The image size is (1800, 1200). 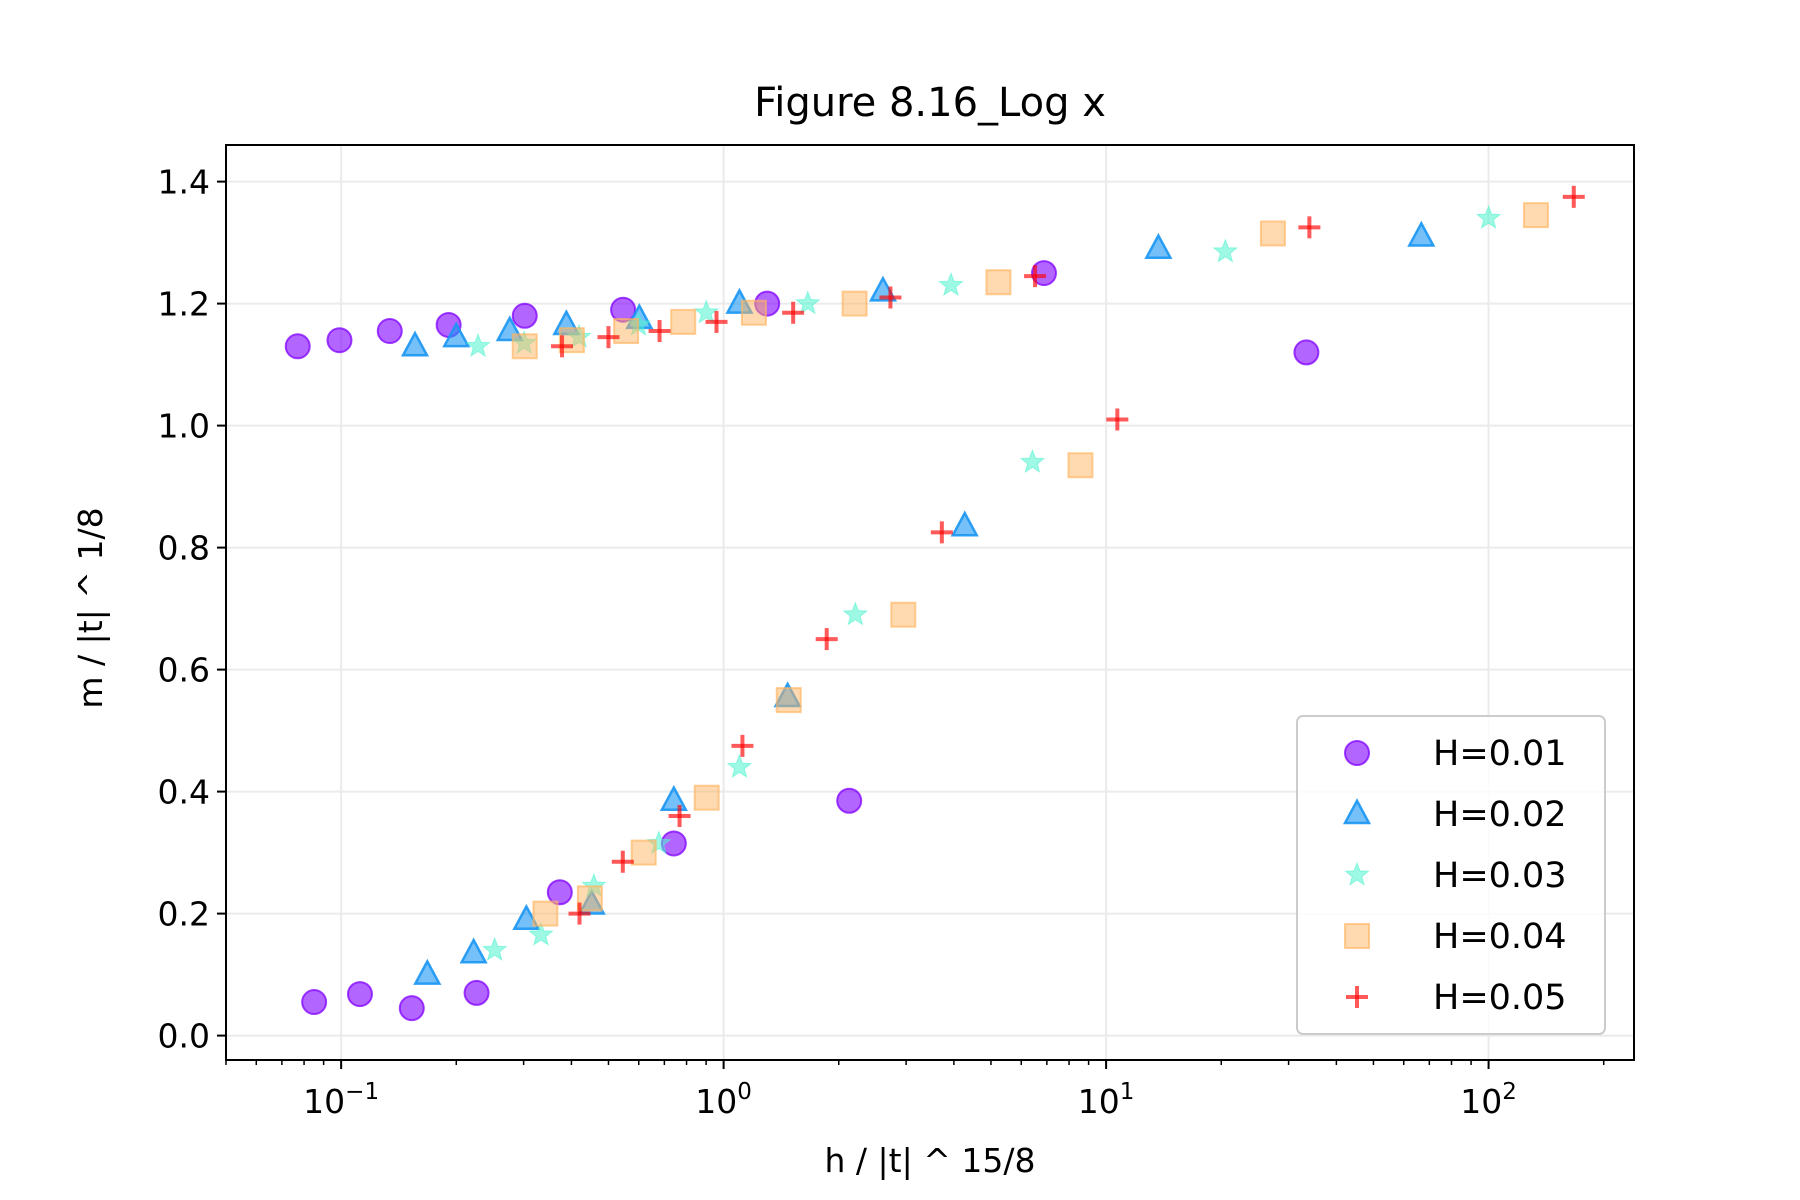 I want to click on y-tick-label: 0.6, so click(x=184, y=670).